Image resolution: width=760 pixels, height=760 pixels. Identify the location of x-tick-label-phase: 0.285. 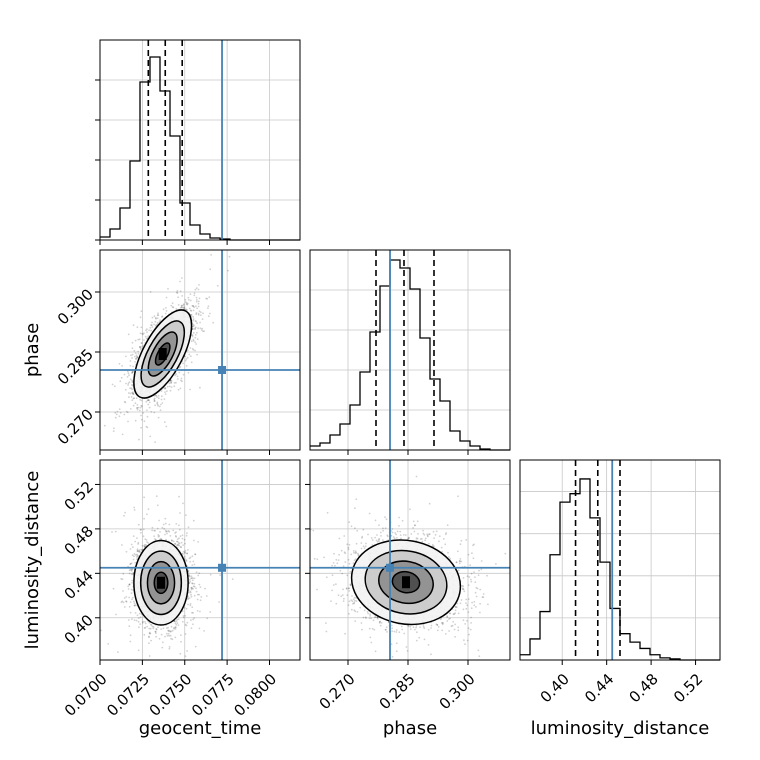
(397, 691).